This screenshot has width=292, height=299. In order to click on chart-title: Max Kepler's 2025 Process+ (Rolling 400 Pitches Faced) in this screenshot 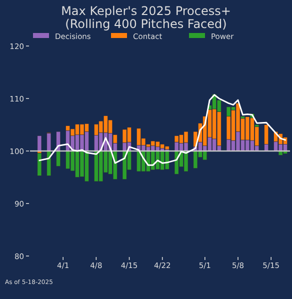, I will do `click(146, 17)`.